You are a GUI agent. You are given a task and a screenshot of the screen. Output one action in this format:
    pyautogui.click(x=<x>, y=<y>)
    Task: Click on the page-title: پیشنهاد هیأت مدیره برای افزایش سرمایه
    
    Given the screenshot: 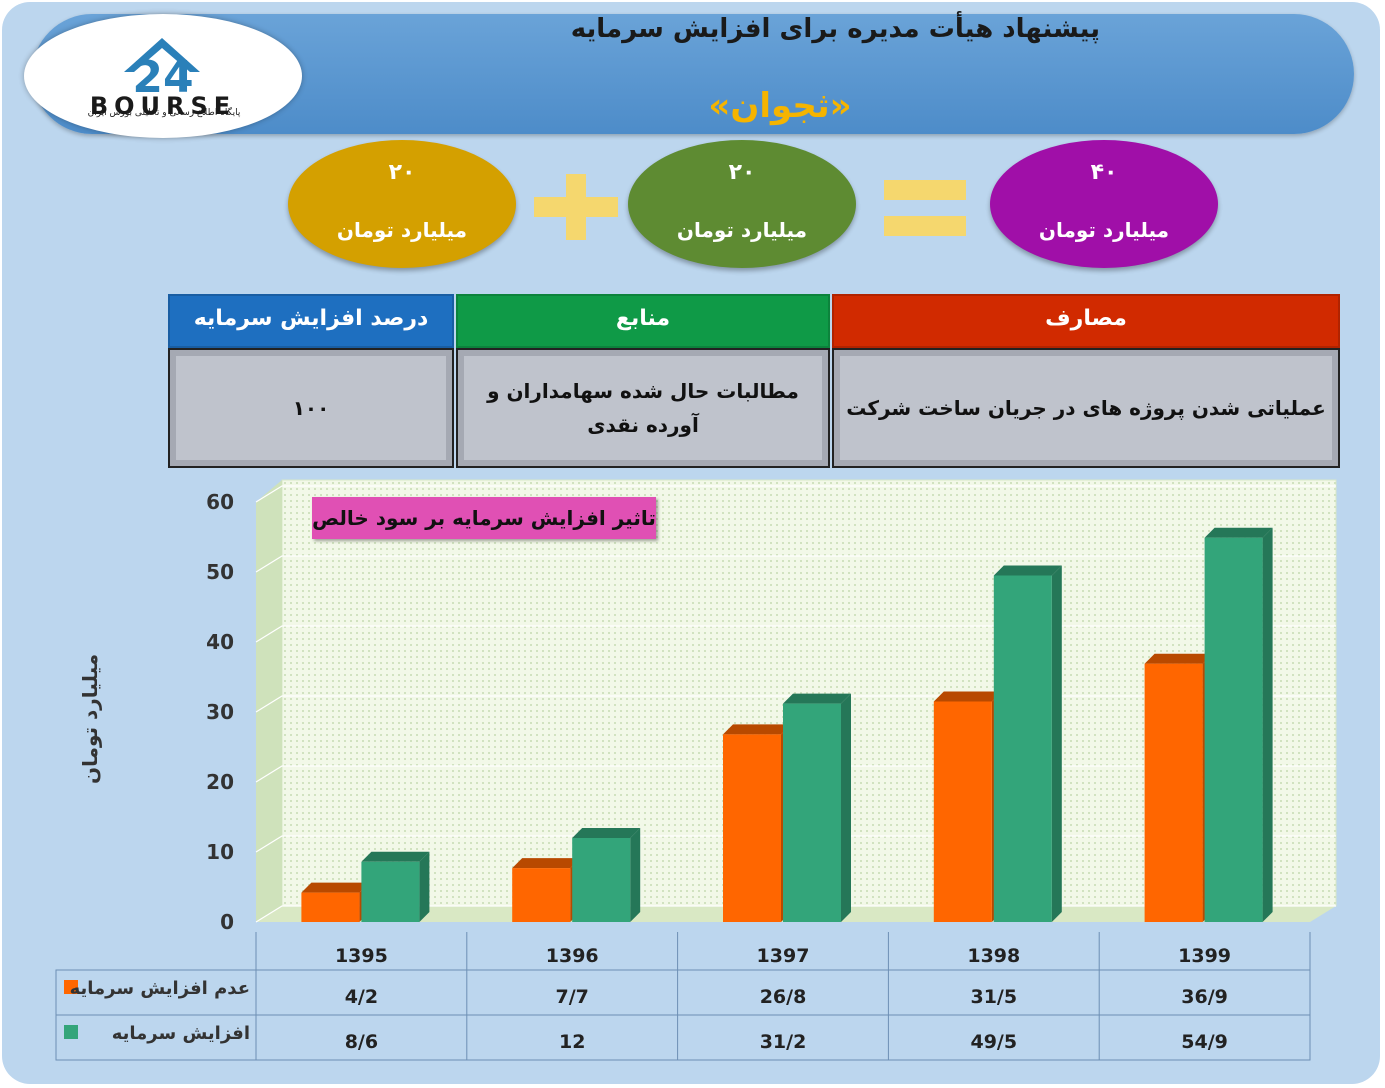 What is the action you would take?
    pyautogui.click(x=835, y=29)
    